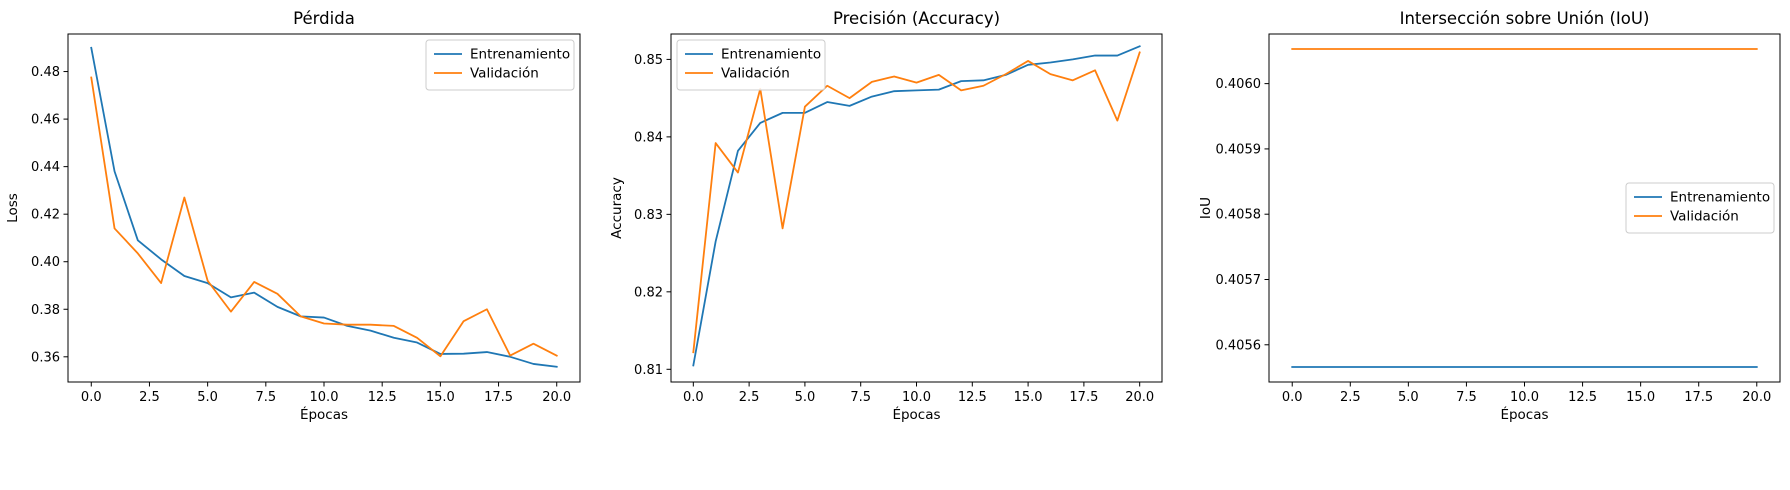  What do you see at coordinates (617, 208) in the screenshot?
I see `y-axis-label: Accuracy` at bounding box center [617, 208].